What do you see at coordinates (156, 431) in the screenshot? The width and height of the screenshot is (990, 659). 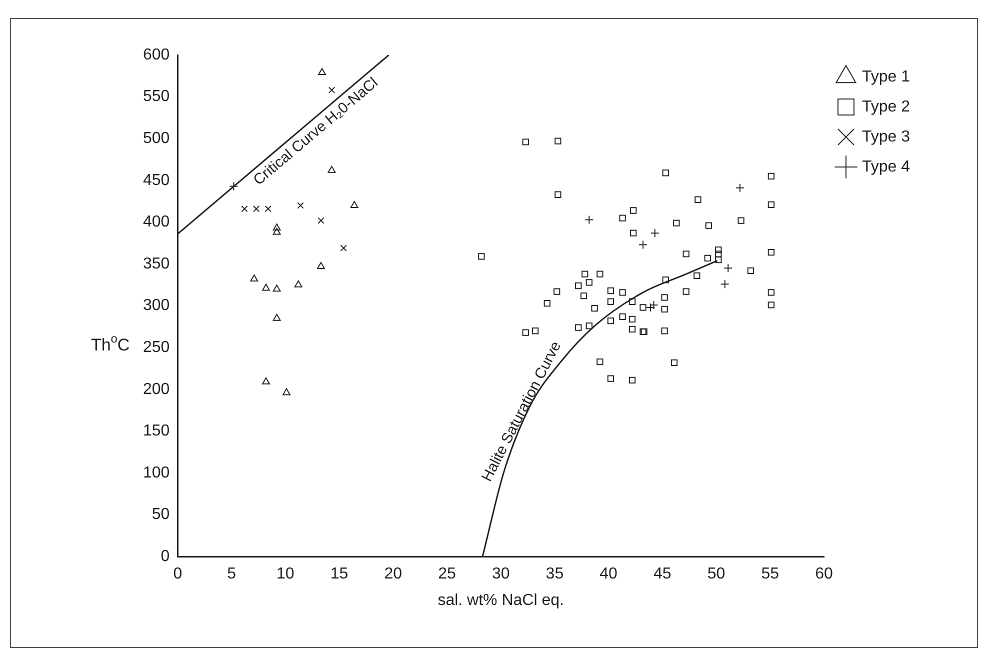 I see `y-tick-label: 150` at bounding box center [156, 431].